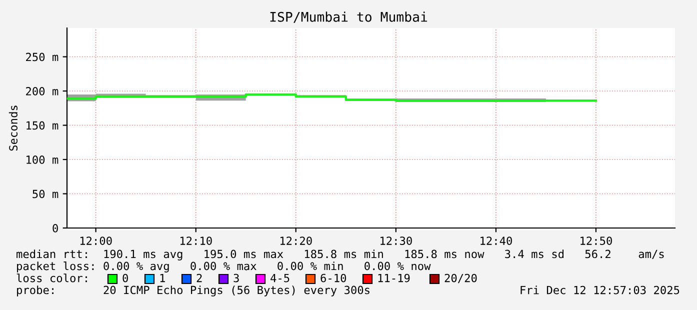  I want to click on y-tick-label: 150 m, so click(42, 125).